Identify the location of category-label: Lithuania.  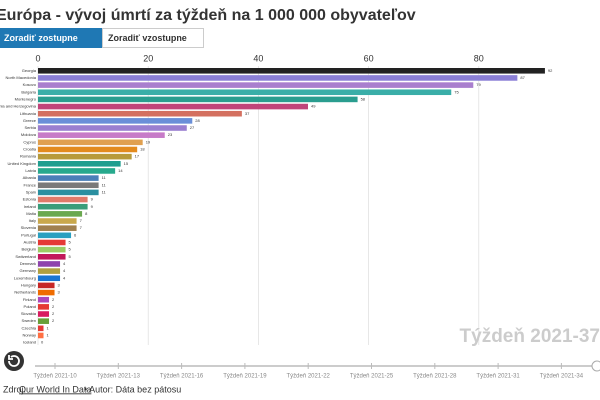
(28, 113).